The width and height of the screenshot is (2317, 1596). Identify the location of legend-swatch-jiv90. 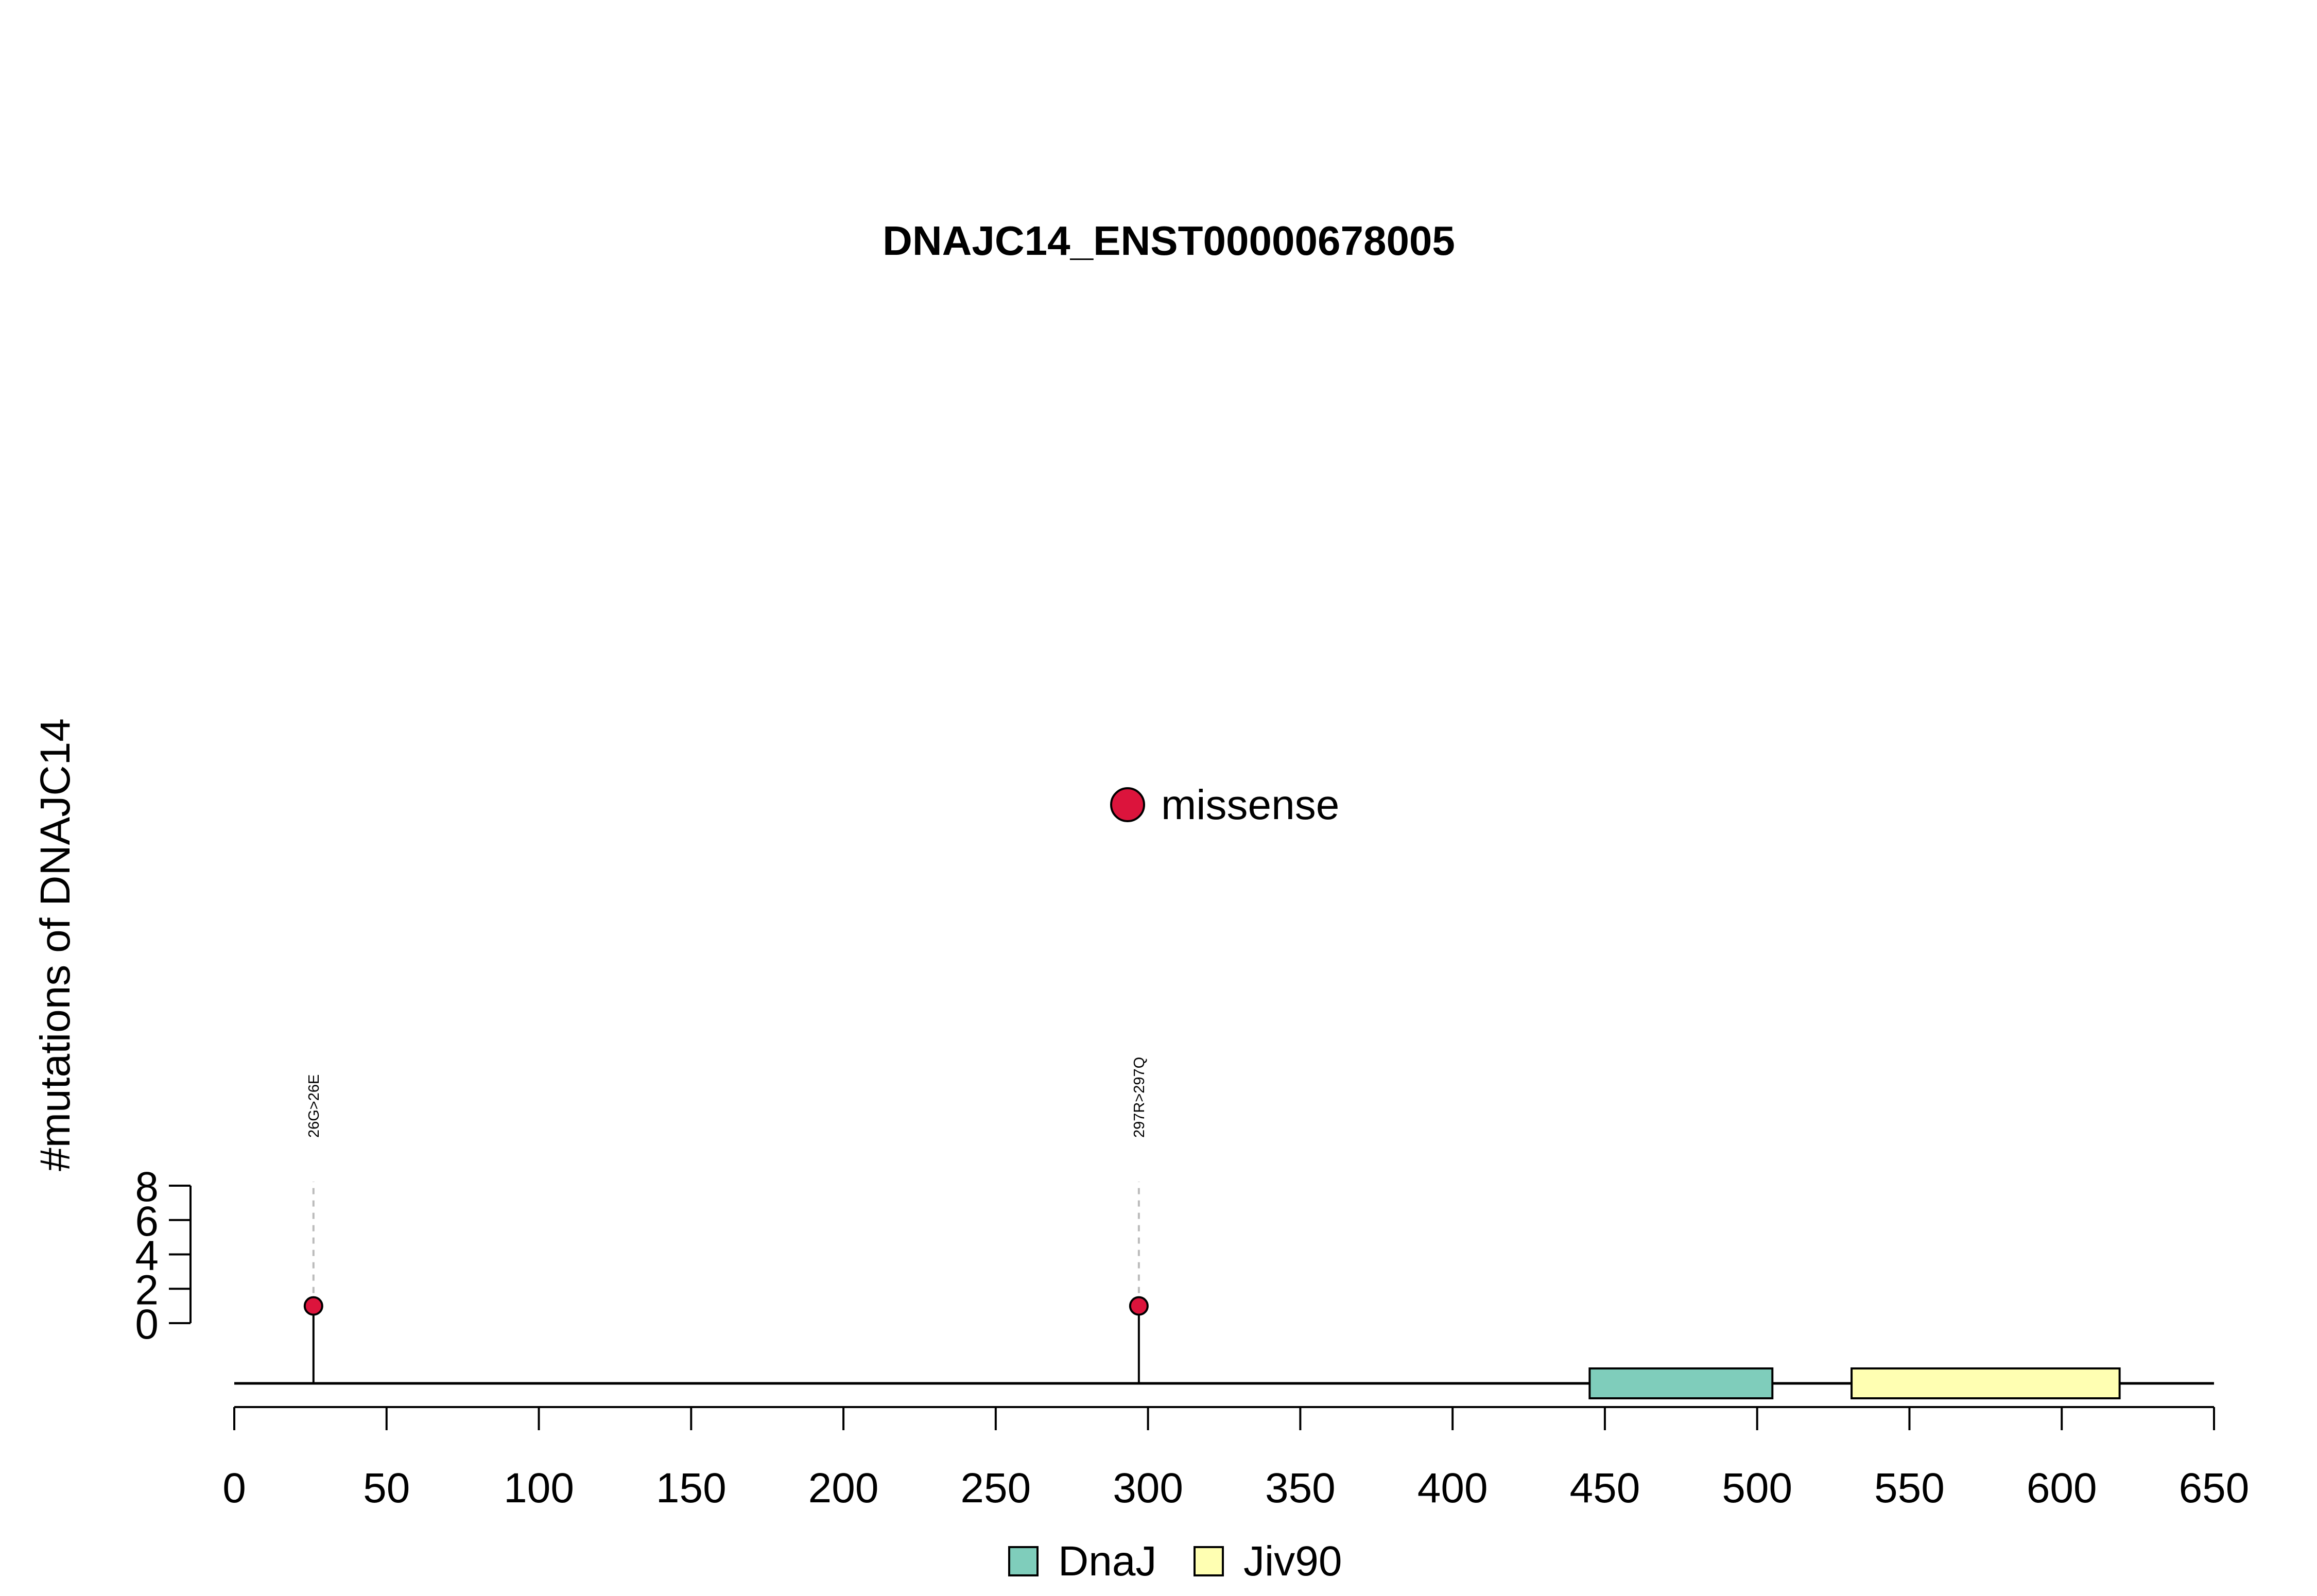
(1209, 1561).